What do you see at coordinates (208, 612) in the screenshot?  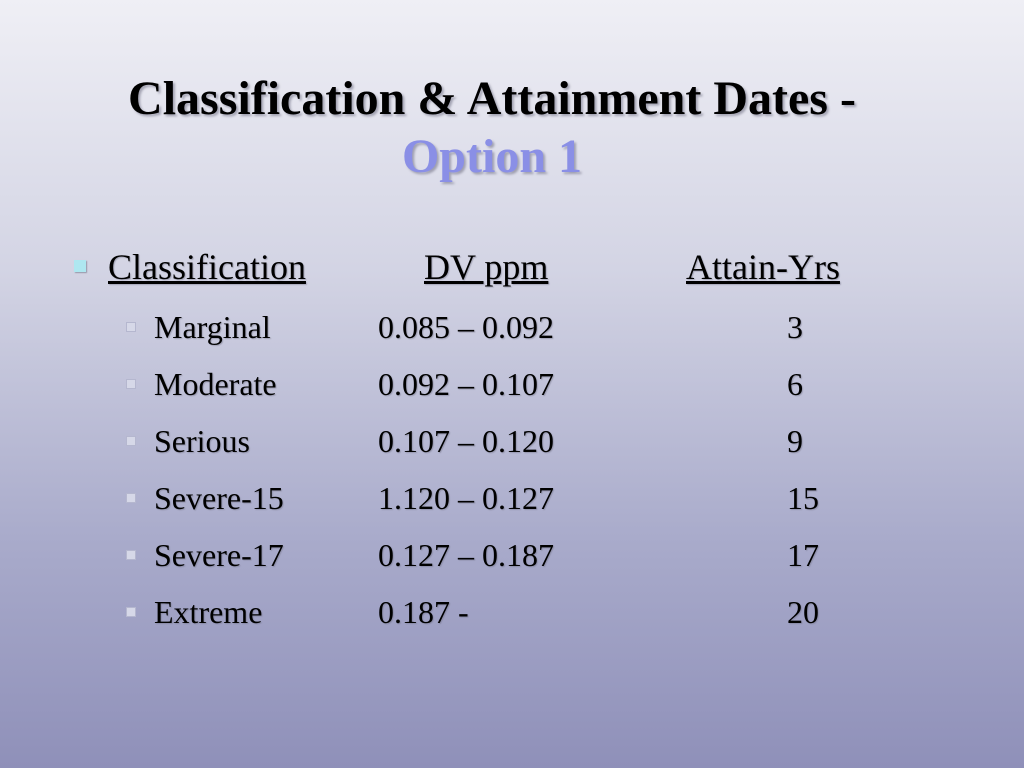 I see `row-classification: Extreme` at bounding box center [208, 612].